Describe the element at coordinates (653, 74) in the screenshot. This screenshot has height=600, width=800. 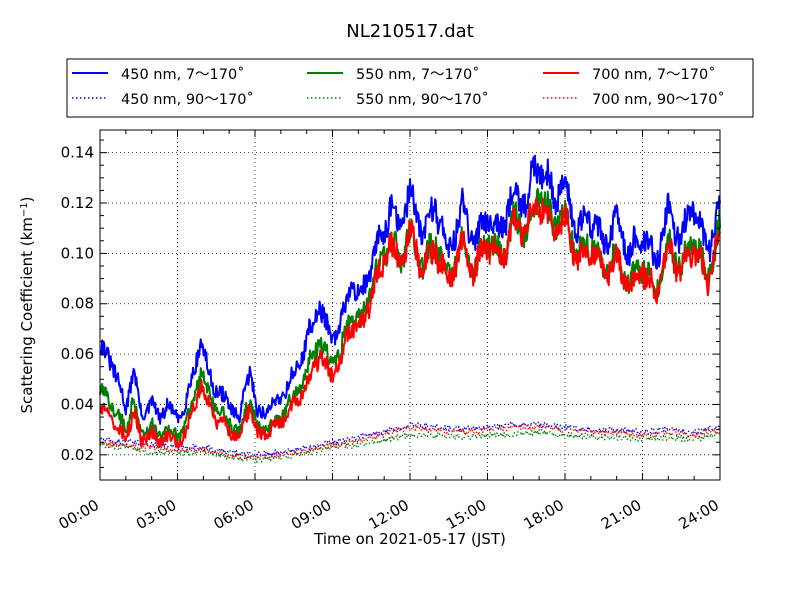
I see `legend-label-4: 700 nm, 7～170˚` at that location.